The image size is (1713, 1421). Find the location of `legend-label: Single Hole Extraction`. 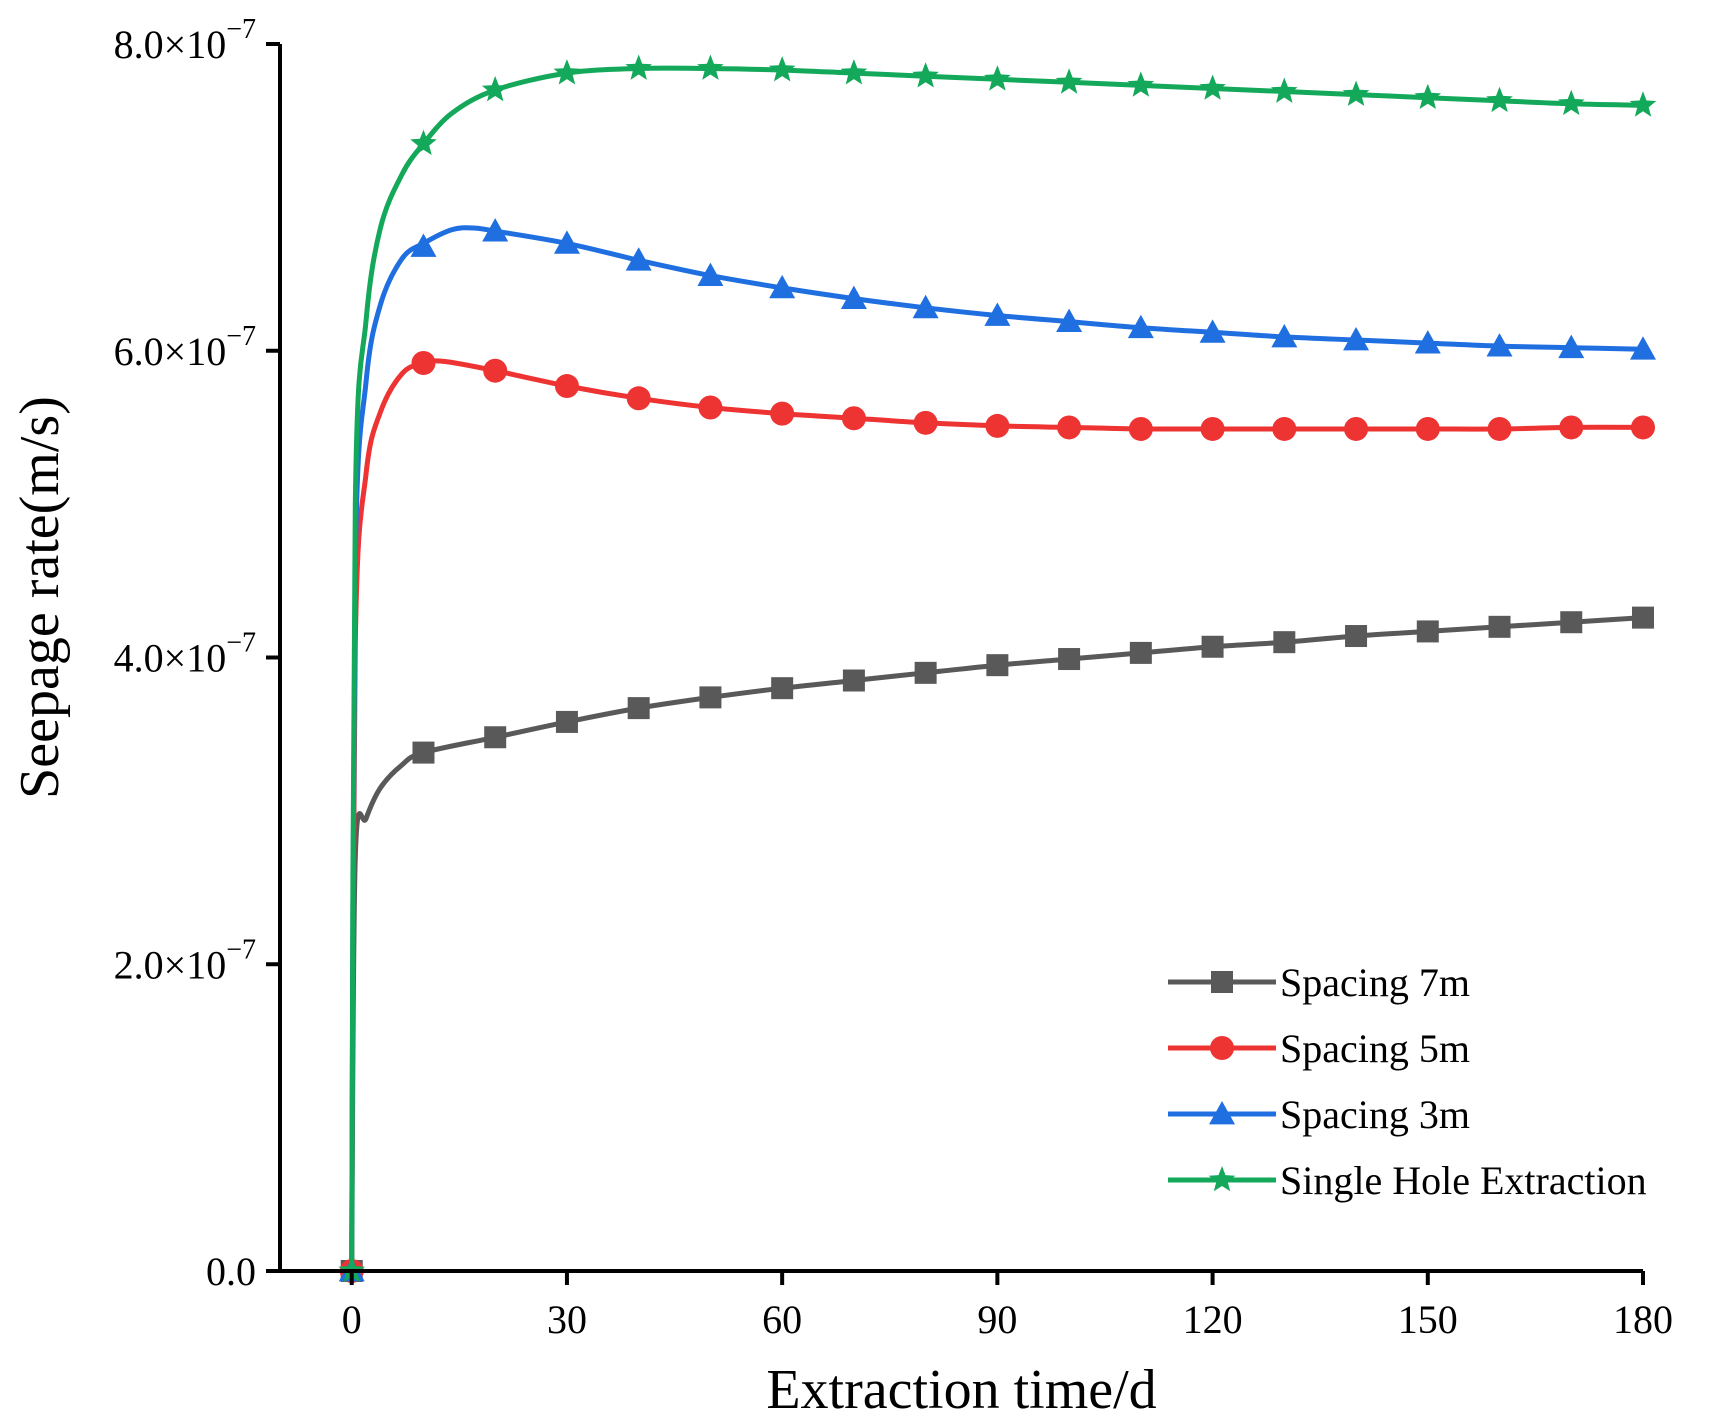

legend-label: Single Hole Extraction is located at coordinates (1463, 1180).